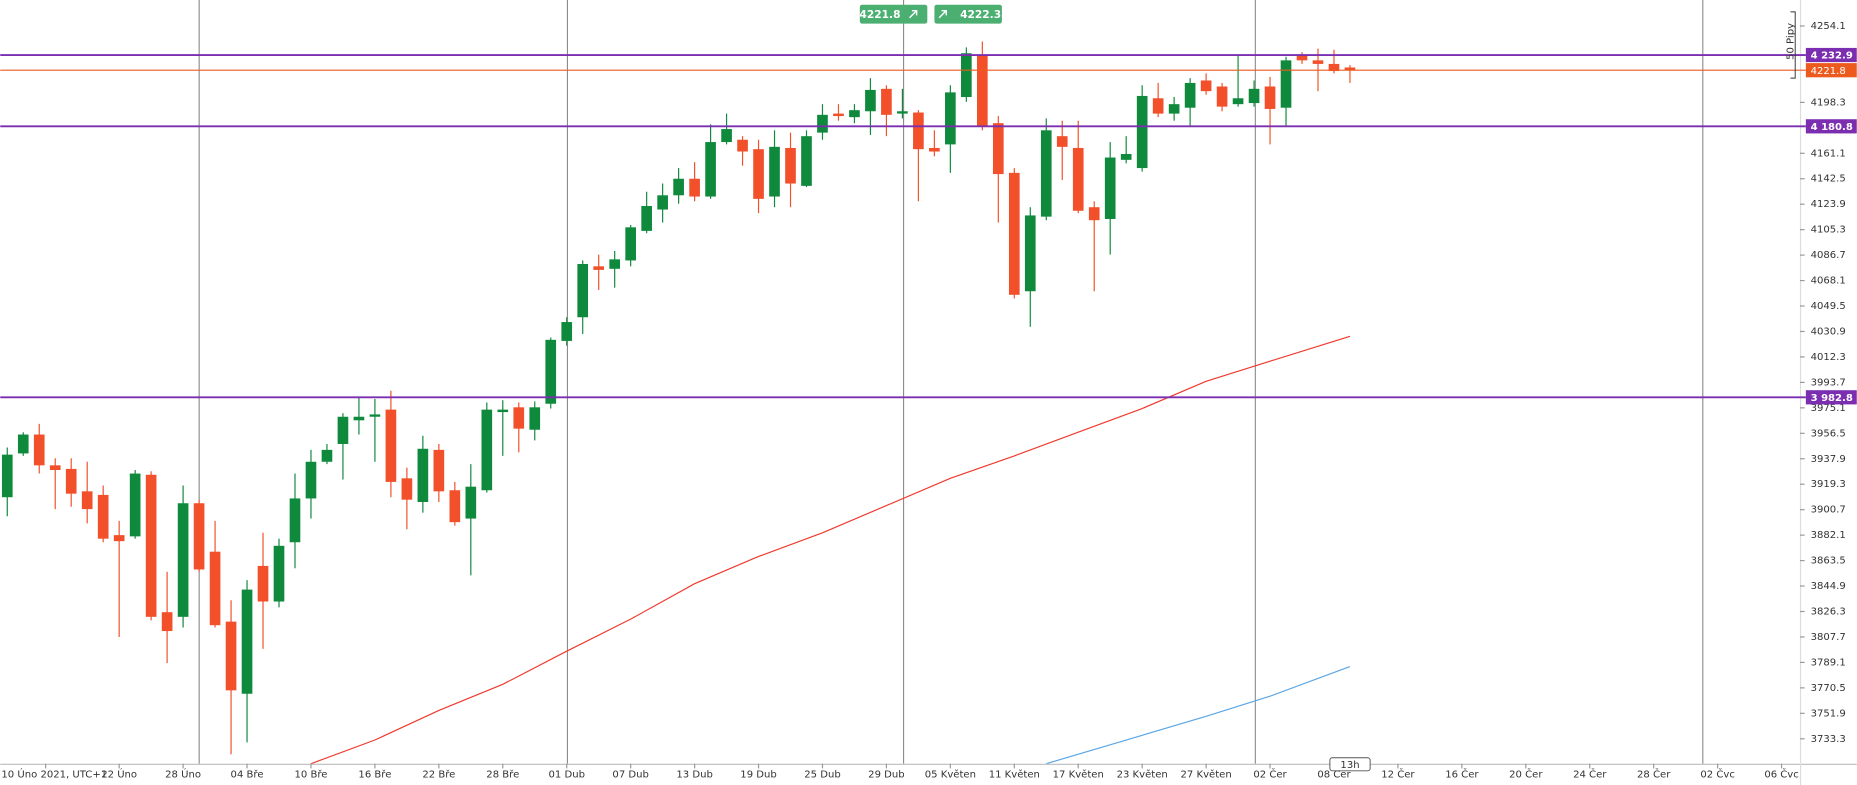  What do you see at coordinates (980, 14) in the screenshot?
I see `buy-price: 4222.3` at bounding box center [980, 14].